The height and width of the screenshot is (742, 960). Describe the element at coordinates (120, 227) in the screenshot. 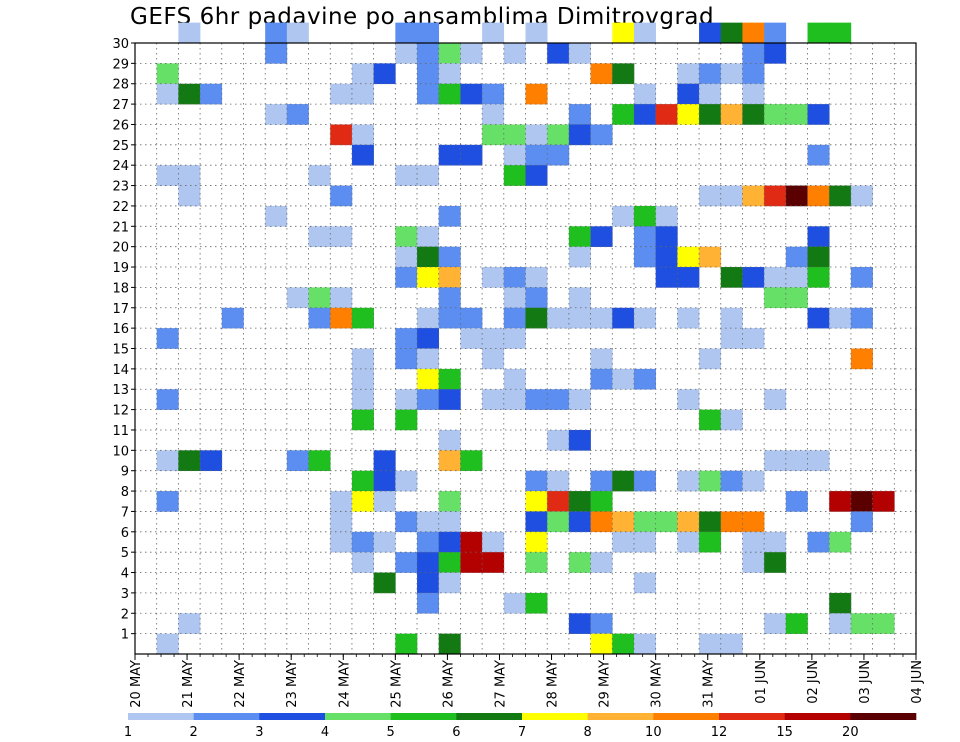

I see `y-tick-label: 21` at that location.